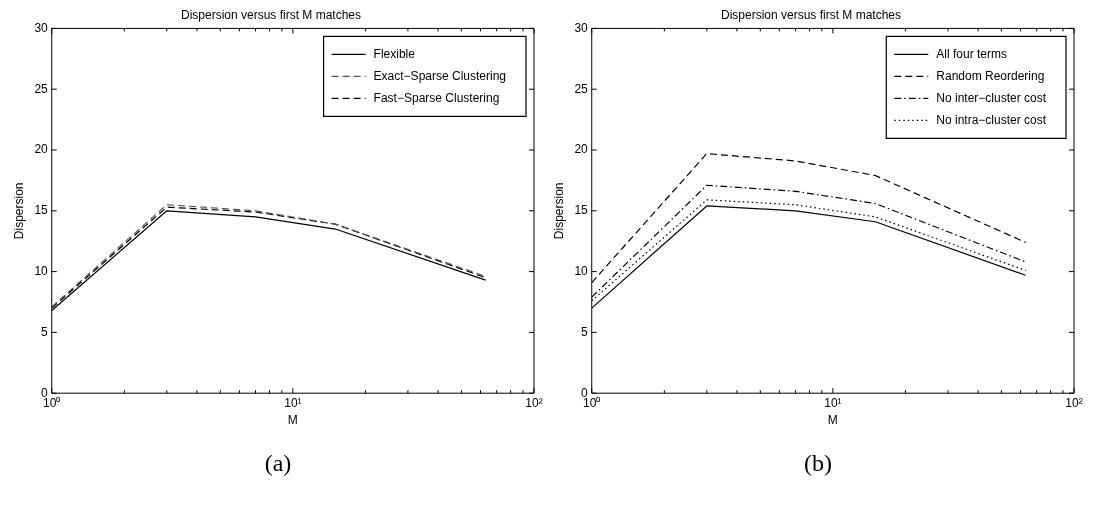 This screenshot has height=521, width=1097. Describe the element at coordinates (990, 75) in the screenshot. I see `legend-label: Random Reordering` at that location.